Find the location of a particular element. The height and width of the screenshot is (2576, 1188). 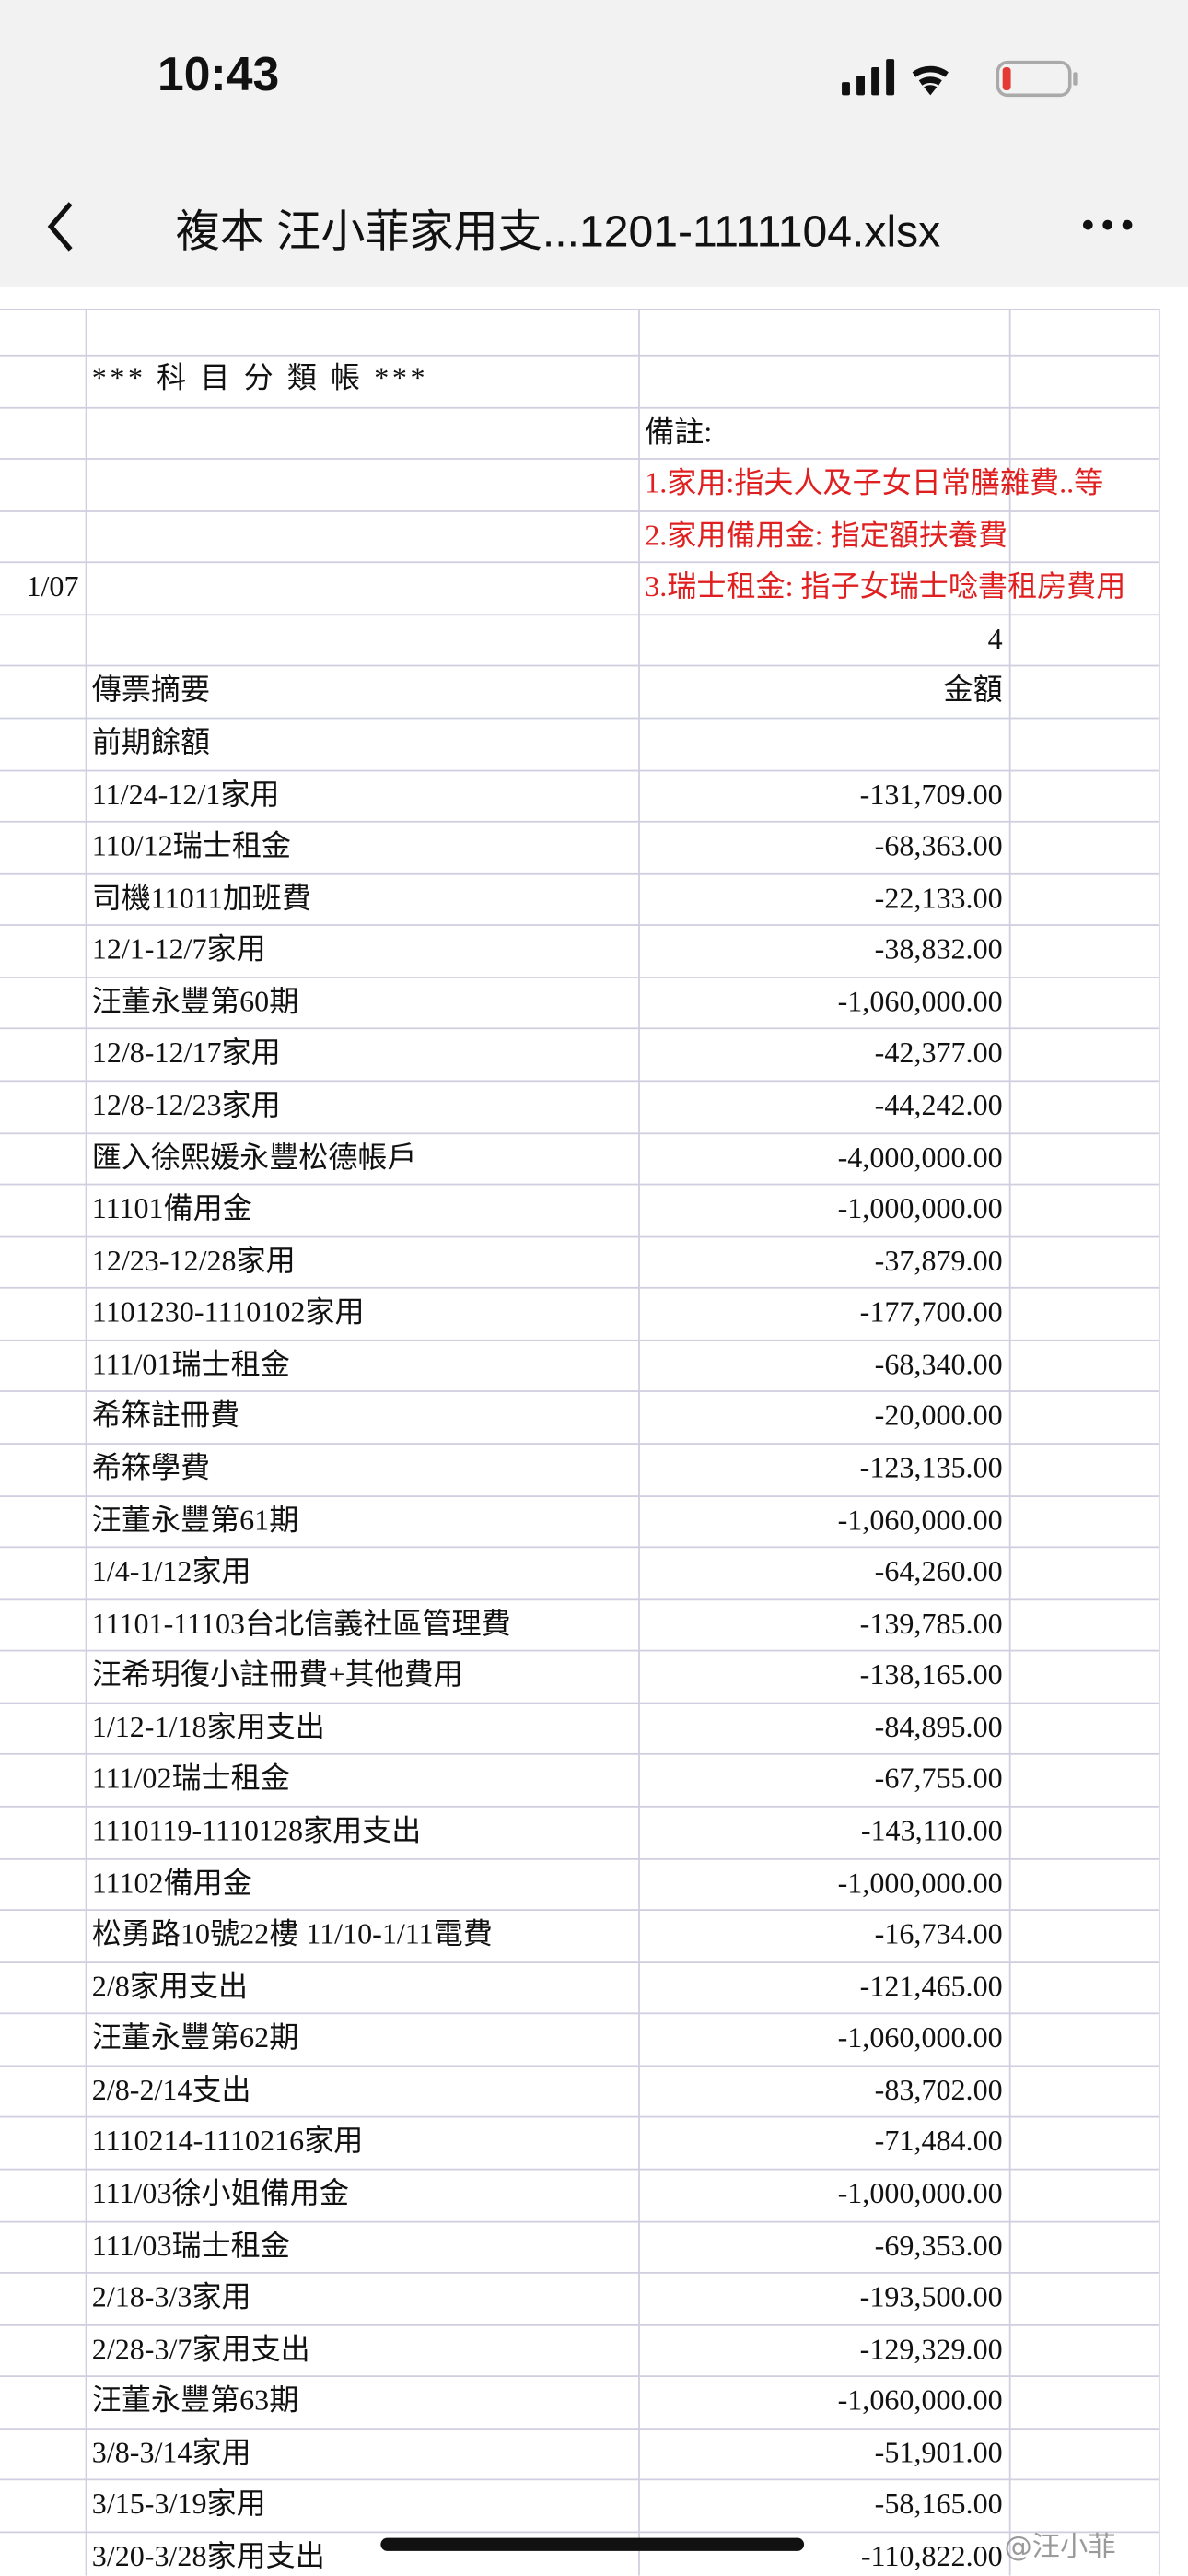

cell-text: 1/4-1/12家用 is located at coordinates (171, 1571).